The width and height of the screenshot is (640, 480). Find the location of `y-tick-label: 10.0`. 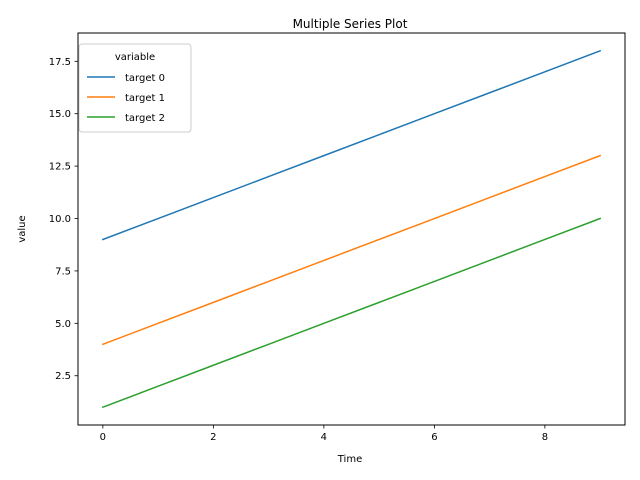

y-tick-label: 10.0 is located at coordinates (60, 219).